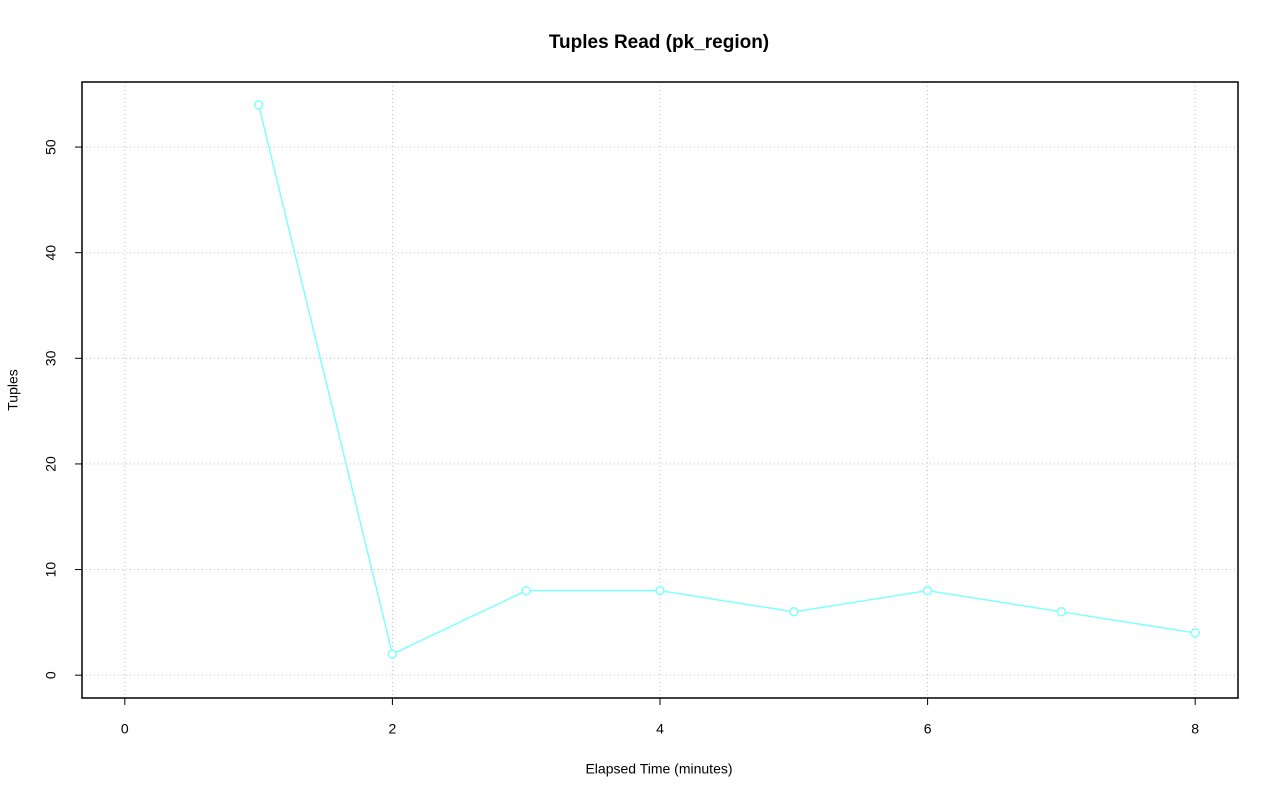 This screenshot has height=801, width=1280. What do you see at coordinates (658, 769) in the screenshot?
I see `x-axis-label: Elapsed Time (minutes)` at bounding box center [658, 769].